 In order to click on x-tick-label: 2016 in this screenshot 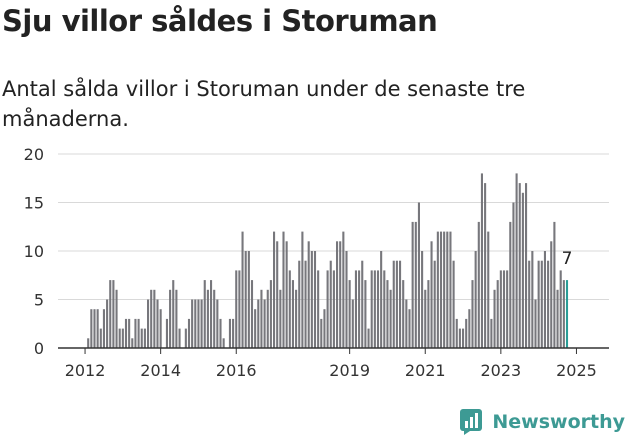, I will do `click(236, 370)`.